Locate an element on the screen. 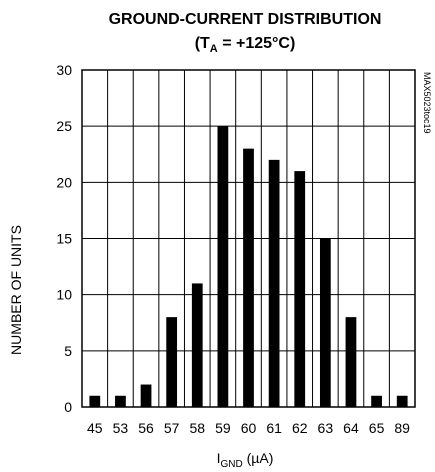 Image resolution: width=435 pixels, height=472 pixels. x-label-subscript: GND is located at coordinates (232, 464).